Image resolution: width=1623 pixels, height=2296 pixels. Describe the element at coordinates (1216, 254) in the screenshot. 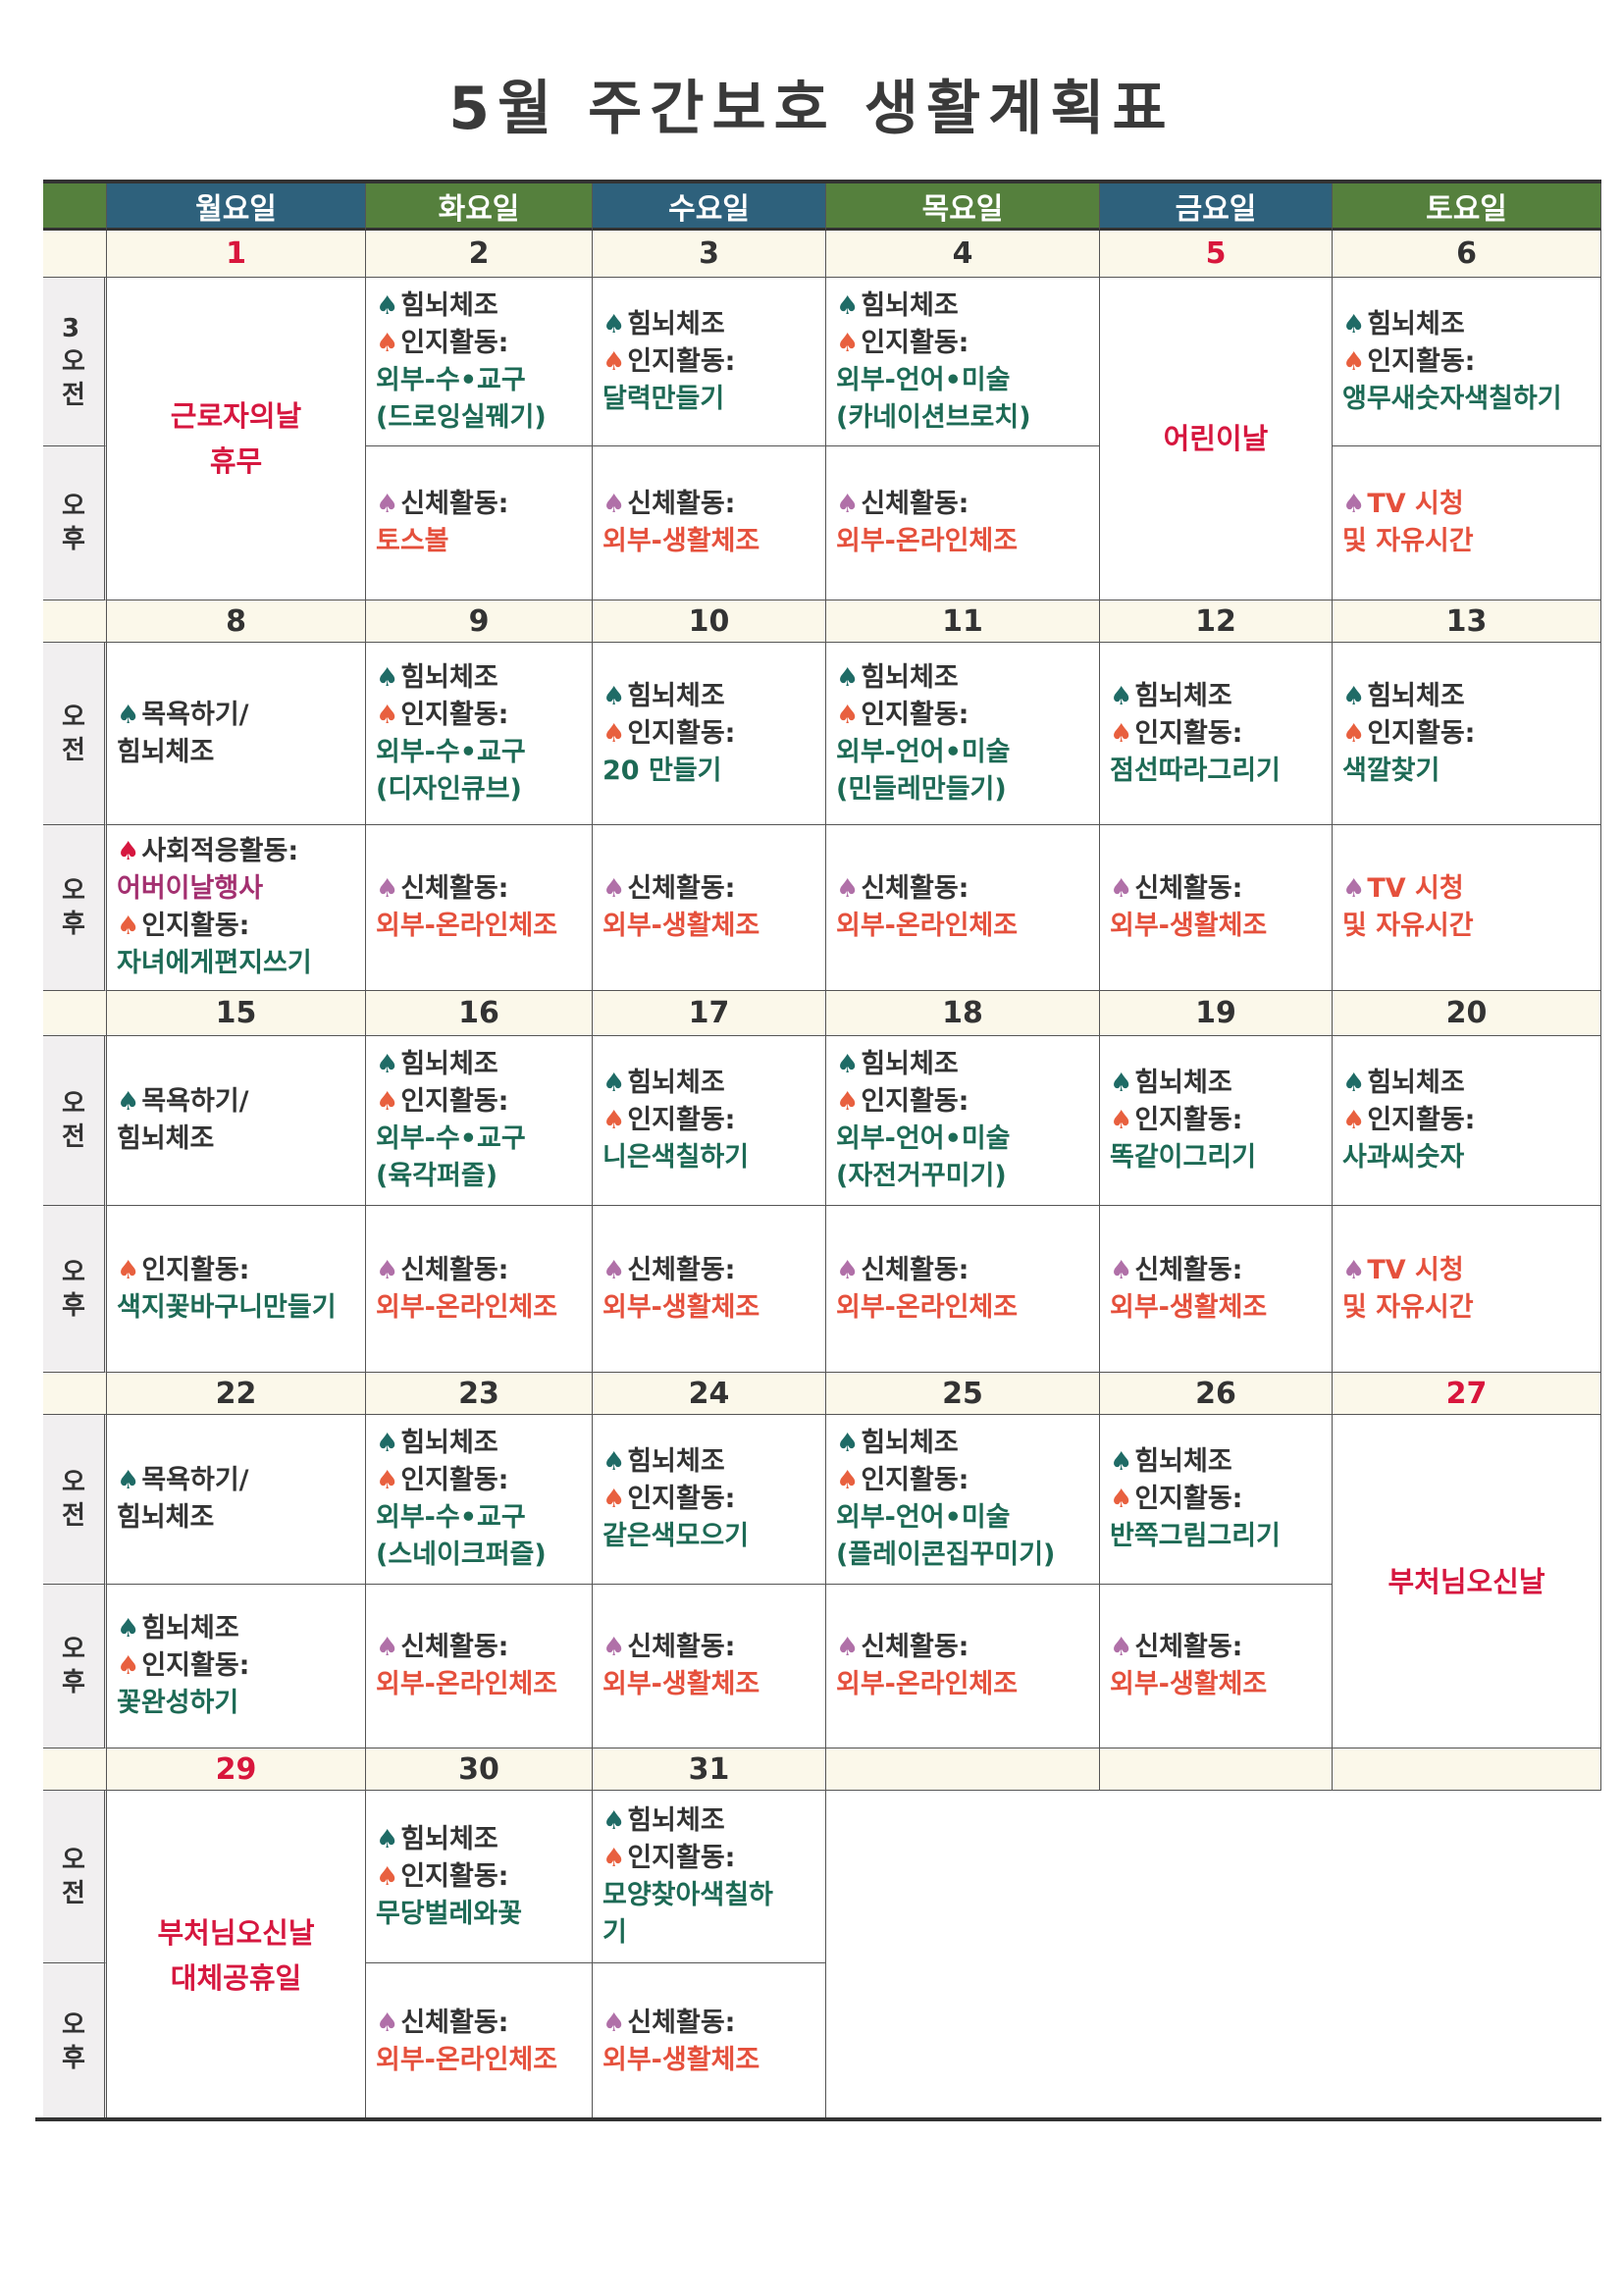

I see `day-number: 5` at that location.